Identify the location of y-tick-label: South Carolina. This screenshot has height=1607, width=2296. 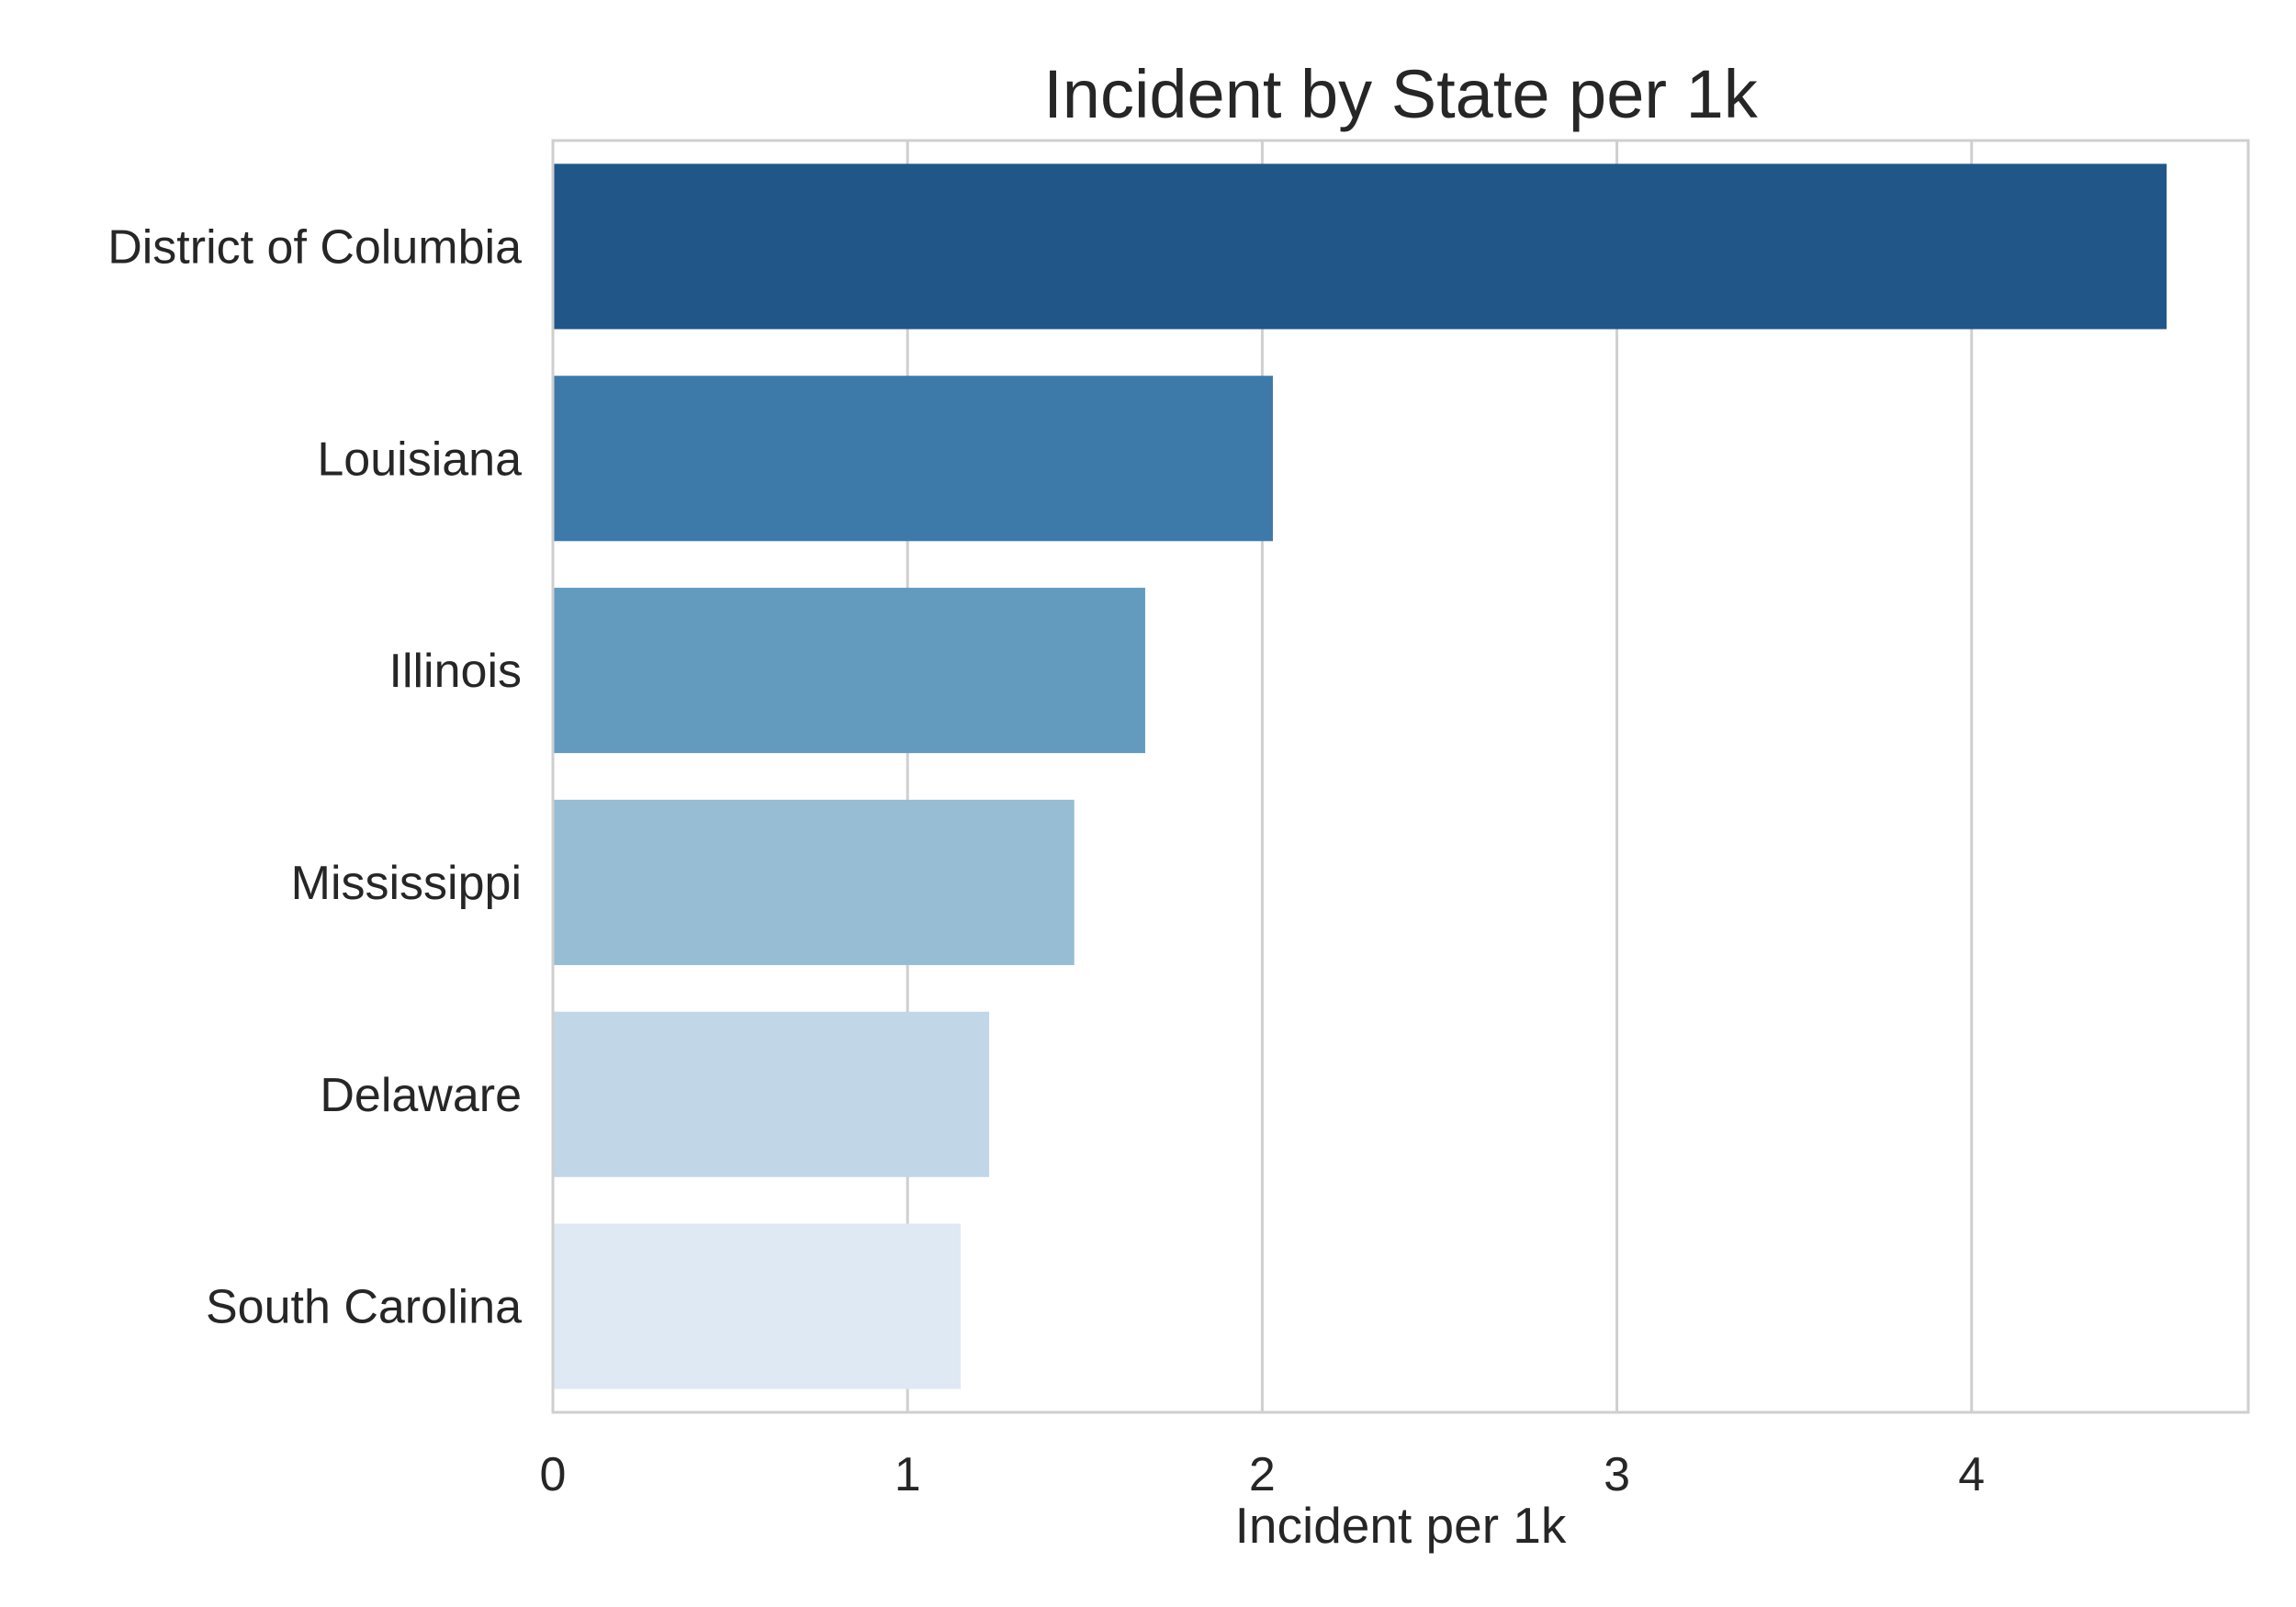
(364, 1307).